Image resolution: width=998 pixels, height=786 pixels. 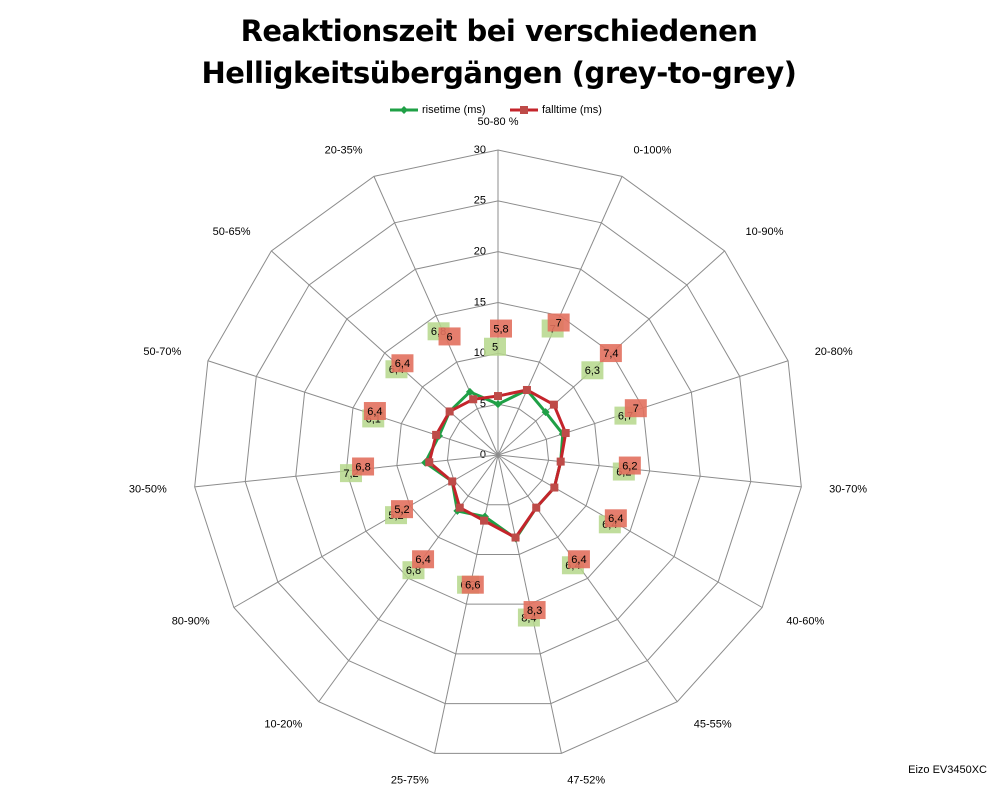 What do you see at coordinates (480, 302) in the screenshot?
I see `r-tick-label: 15` at bounding box center [480, 302].